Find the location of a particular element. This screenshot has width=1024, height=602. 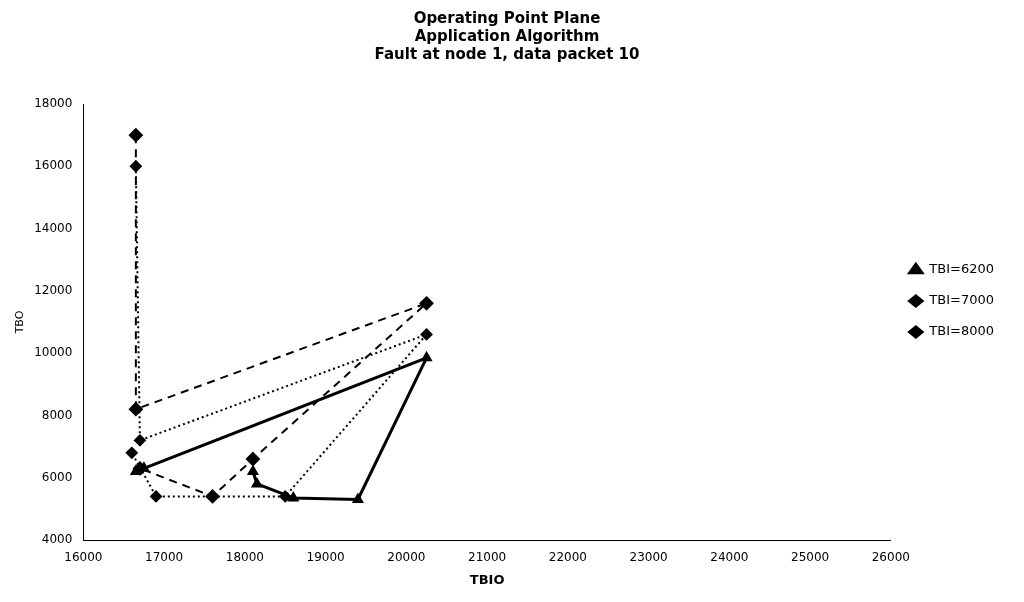

y-tick-label: 6000 is located at coordinates (57, 476).